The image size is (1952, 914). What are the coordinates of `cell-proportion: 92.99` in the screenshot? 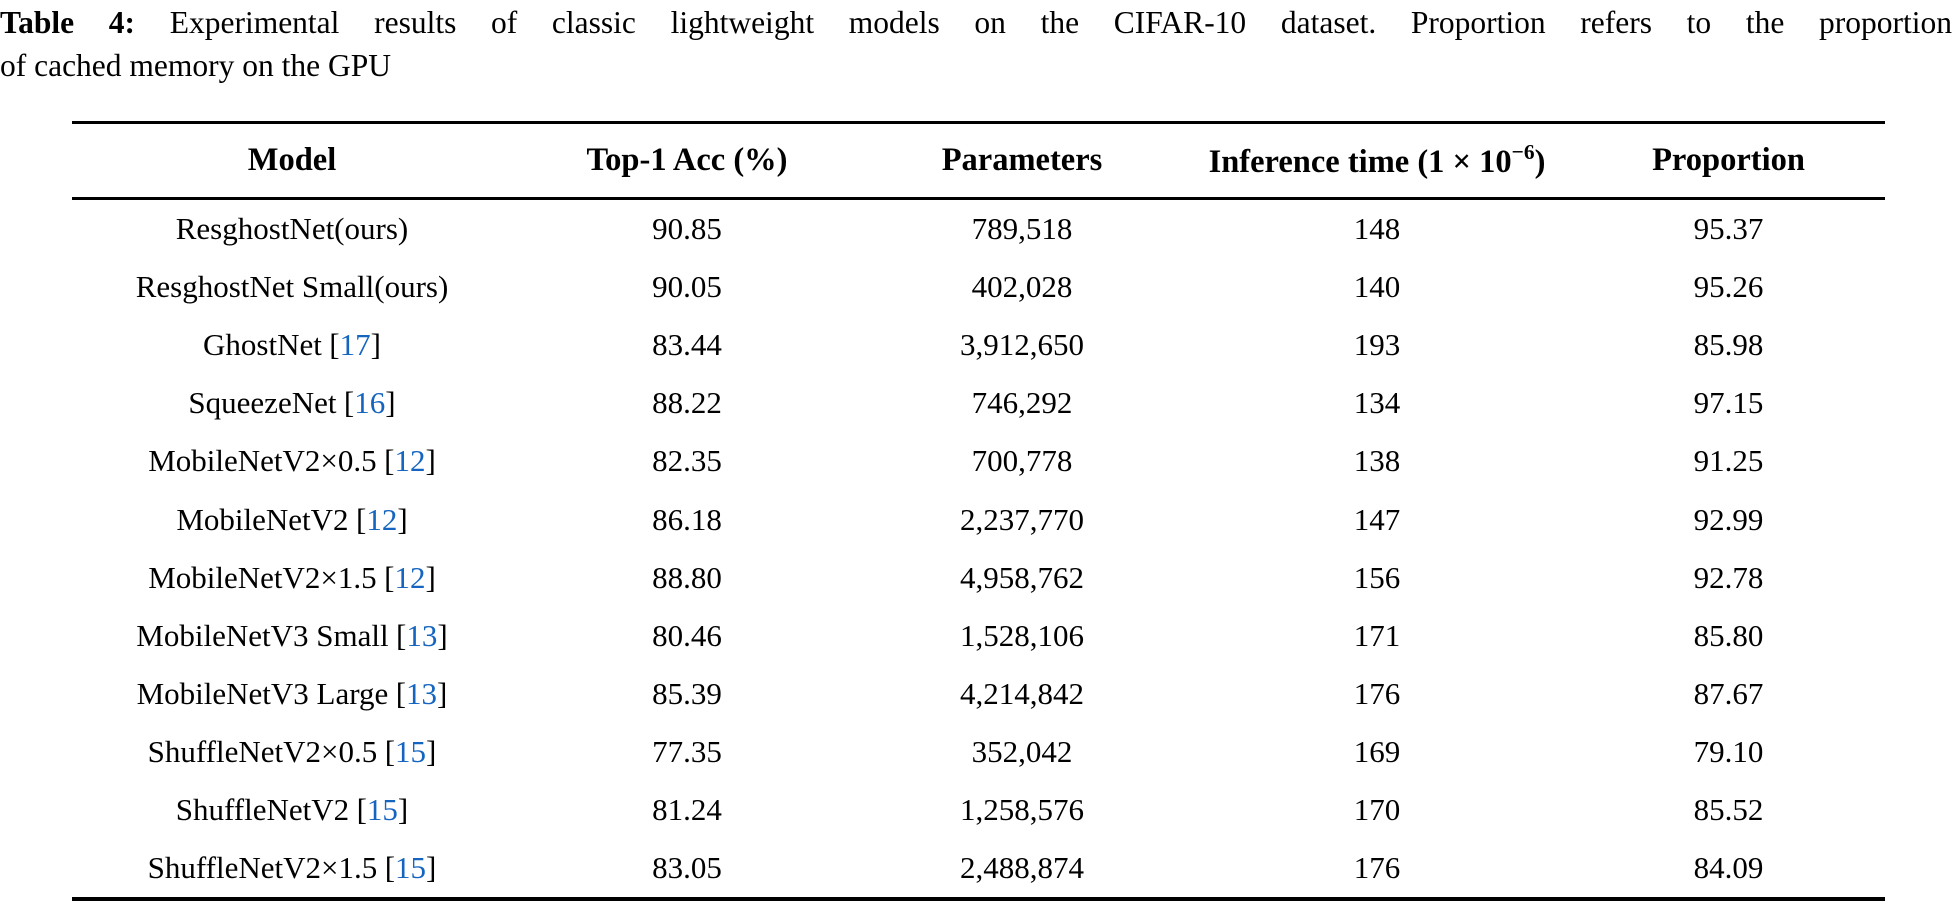 It's located at (1728, 519).